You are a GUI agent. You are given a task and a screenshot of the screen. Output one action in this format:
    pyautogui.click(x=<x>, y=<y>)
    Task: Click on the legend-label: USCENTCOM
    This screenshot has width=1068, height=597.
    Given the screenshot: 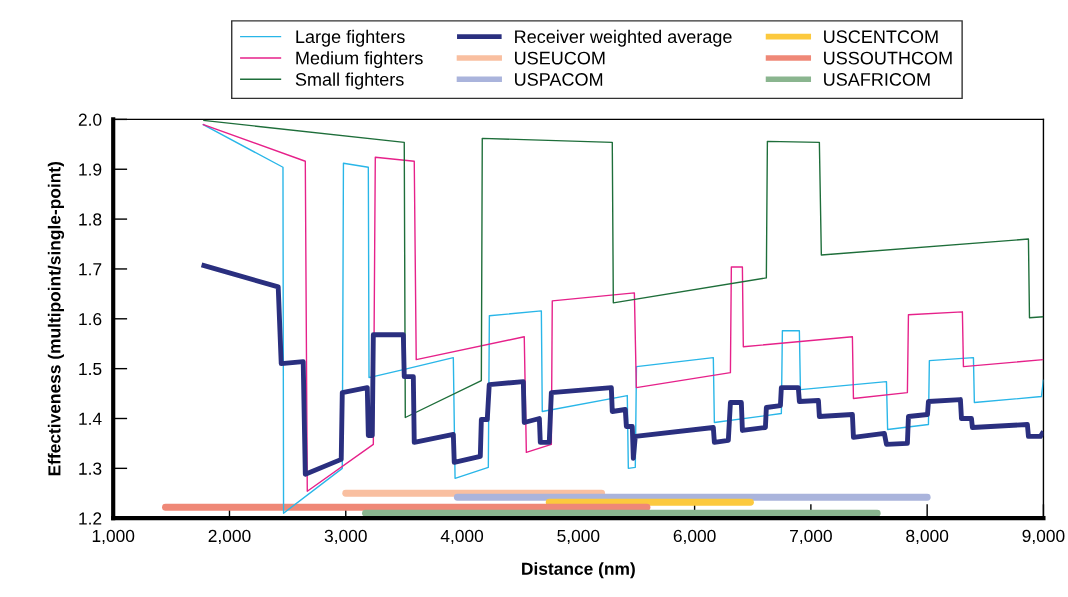 What is the action you would take?
    pyautogui.click(x=881, y=37)
    